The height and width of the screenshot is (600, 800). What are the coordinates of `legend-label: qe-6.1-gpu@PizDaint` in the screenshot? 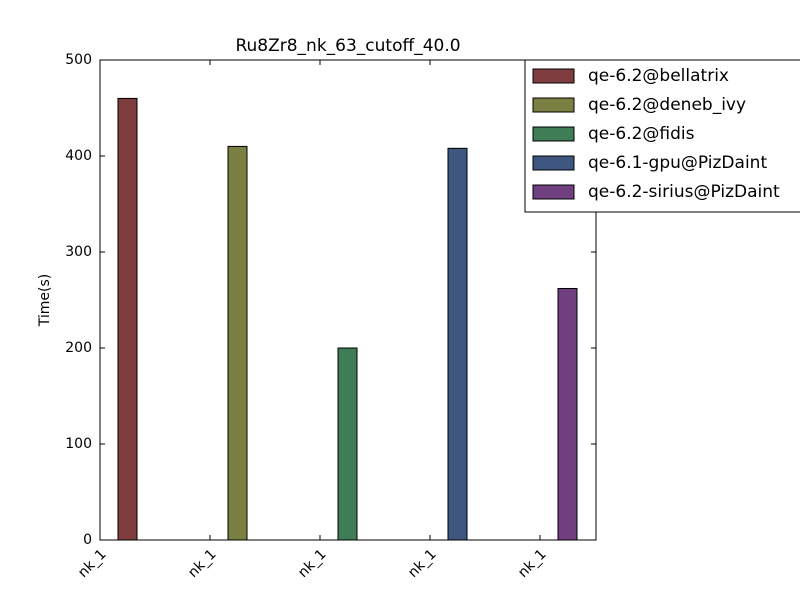 It's located at (677, 163).